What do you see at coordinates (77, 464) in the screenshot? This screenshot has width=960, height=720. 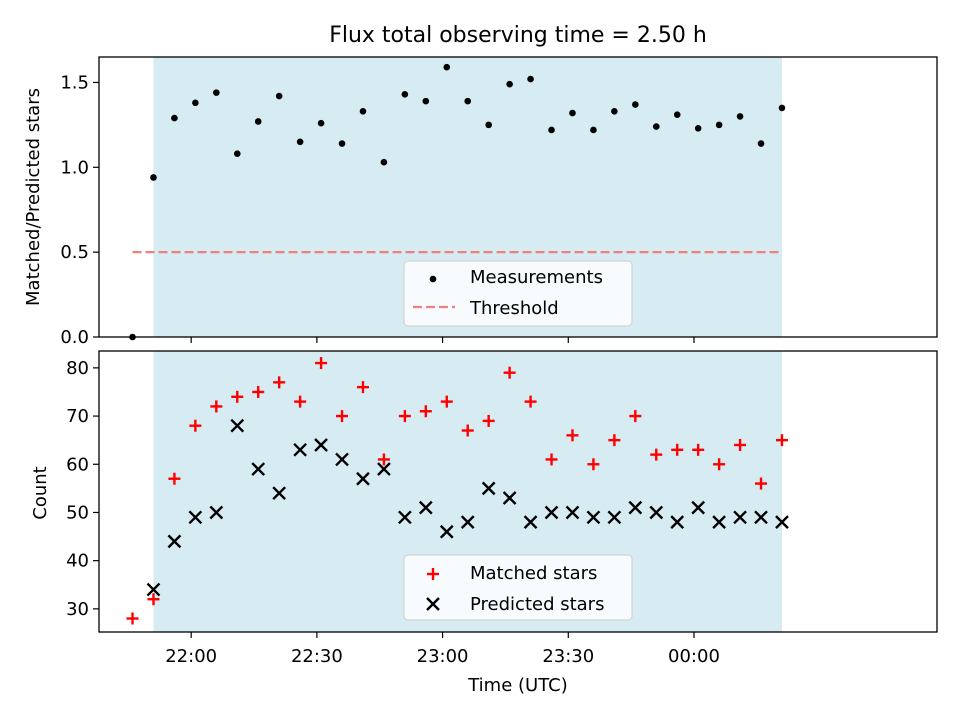 I see `y-tick-label: 60` at bounding box center [77, 464].